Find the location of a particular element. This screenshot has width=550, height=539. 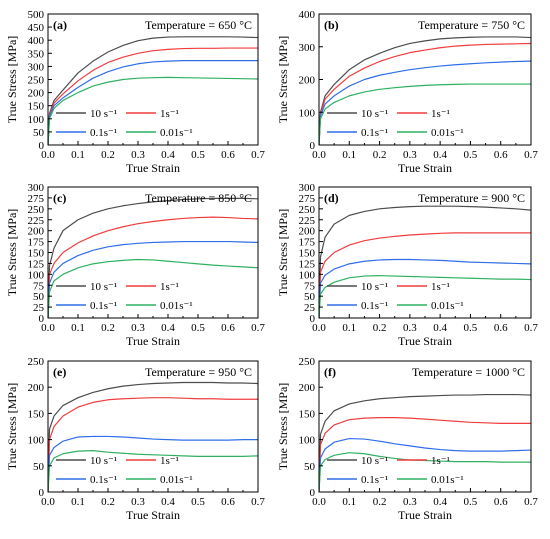

y-tick-label: 275 is located at coordinates (307, 199).